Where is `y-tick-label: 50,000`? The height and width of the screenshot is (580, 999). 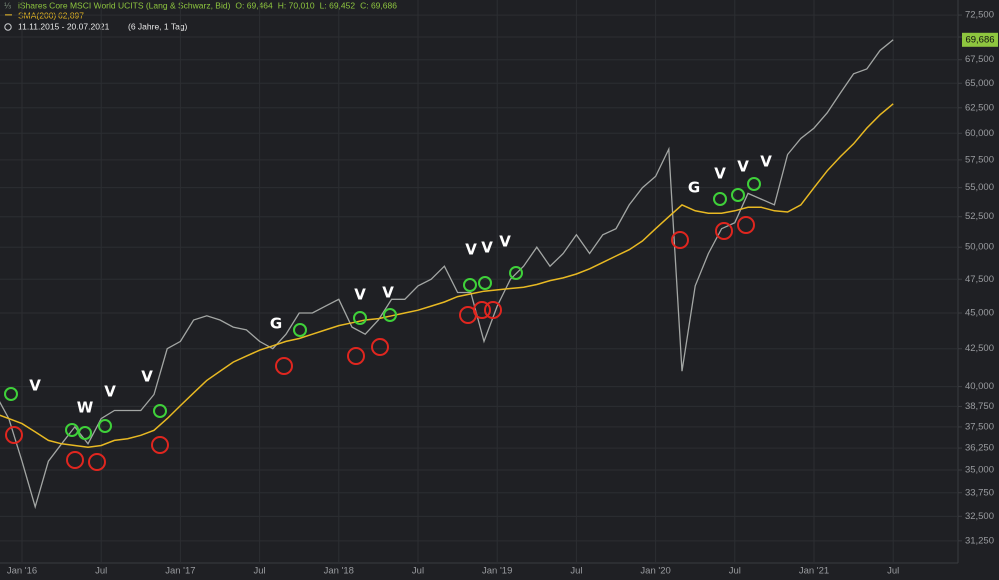
y-tick-label: 50,000 is located at coordinates (979, 247).